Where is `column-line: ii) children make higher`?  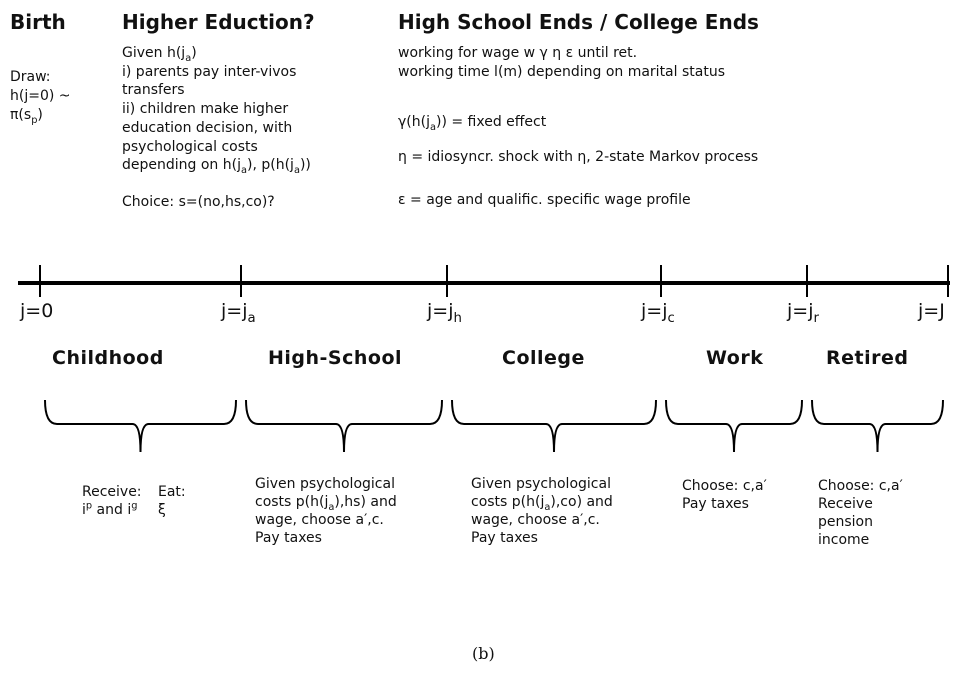
column-line: ii) children make higher is located at coordinates (205, 109).